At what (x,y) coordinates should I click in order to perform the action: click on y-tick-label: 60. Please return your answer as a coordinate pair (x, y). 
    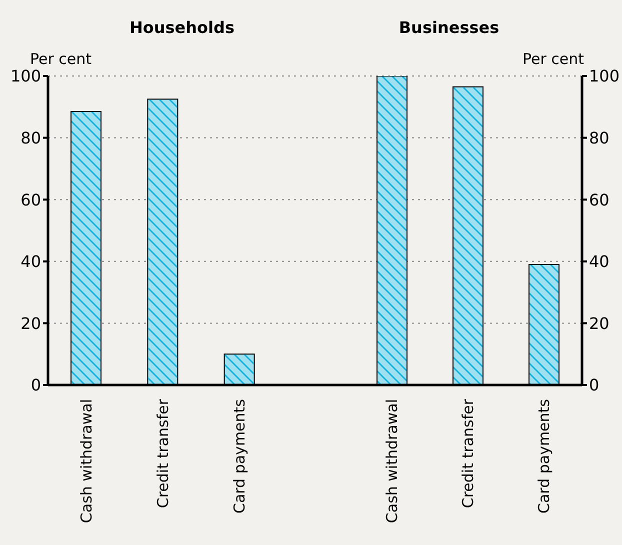
    Looking at the image, I should click on (30, 200).